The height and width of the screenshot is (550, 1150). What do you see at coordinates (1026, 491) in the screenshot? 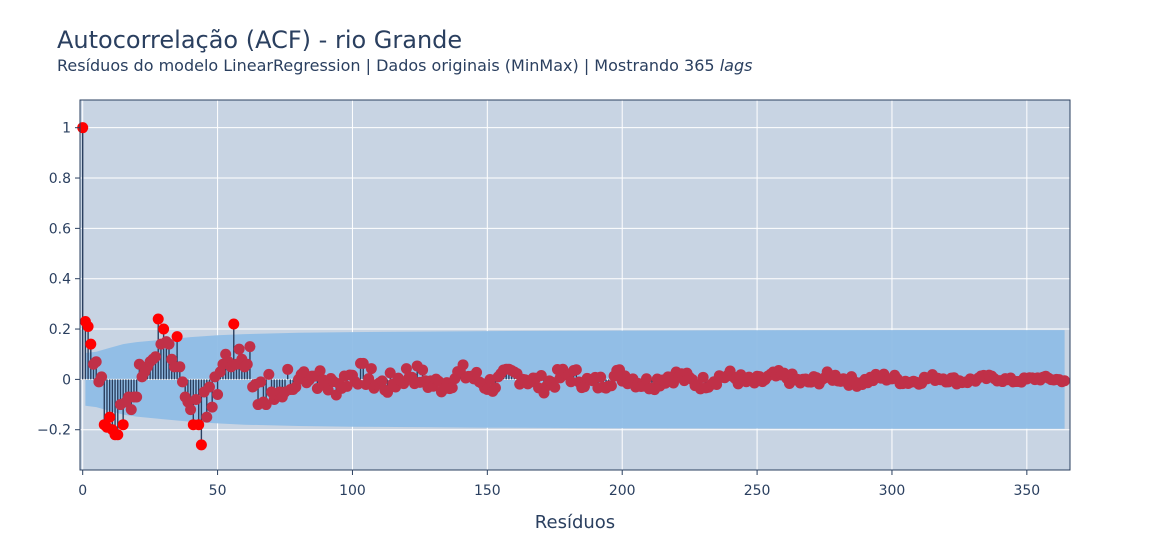
I see `x-tick-label: 350` at bounding box center [1026, 491].